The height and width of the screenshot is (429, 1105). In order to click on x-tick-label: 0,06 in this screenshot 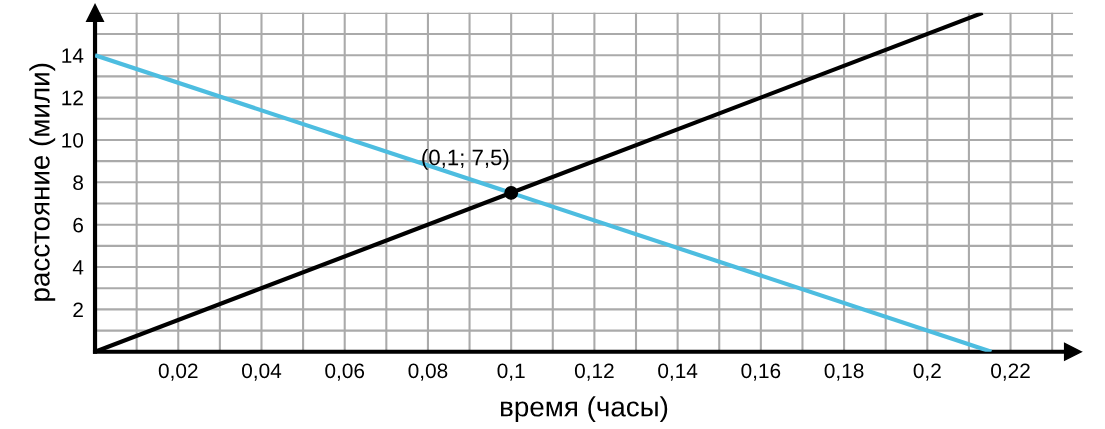, I will do `click(345, 372)`.